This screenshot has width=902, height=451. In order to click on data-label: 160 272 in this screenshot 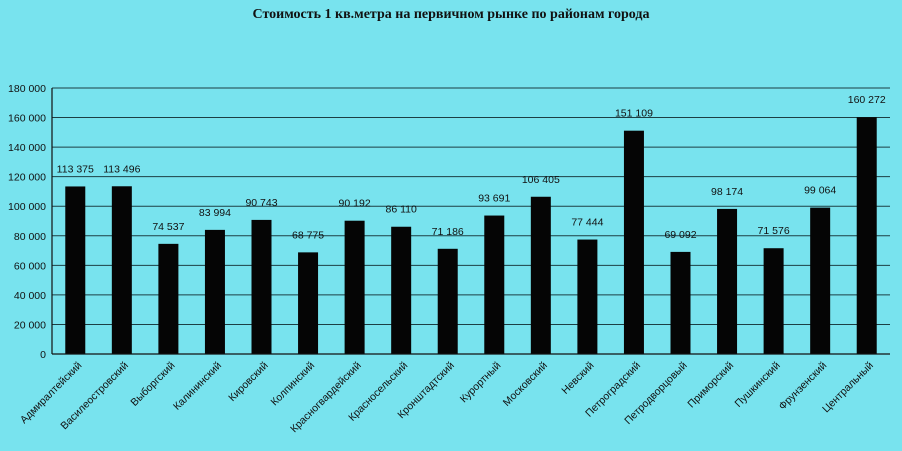, I will do `click(867, 100)`.